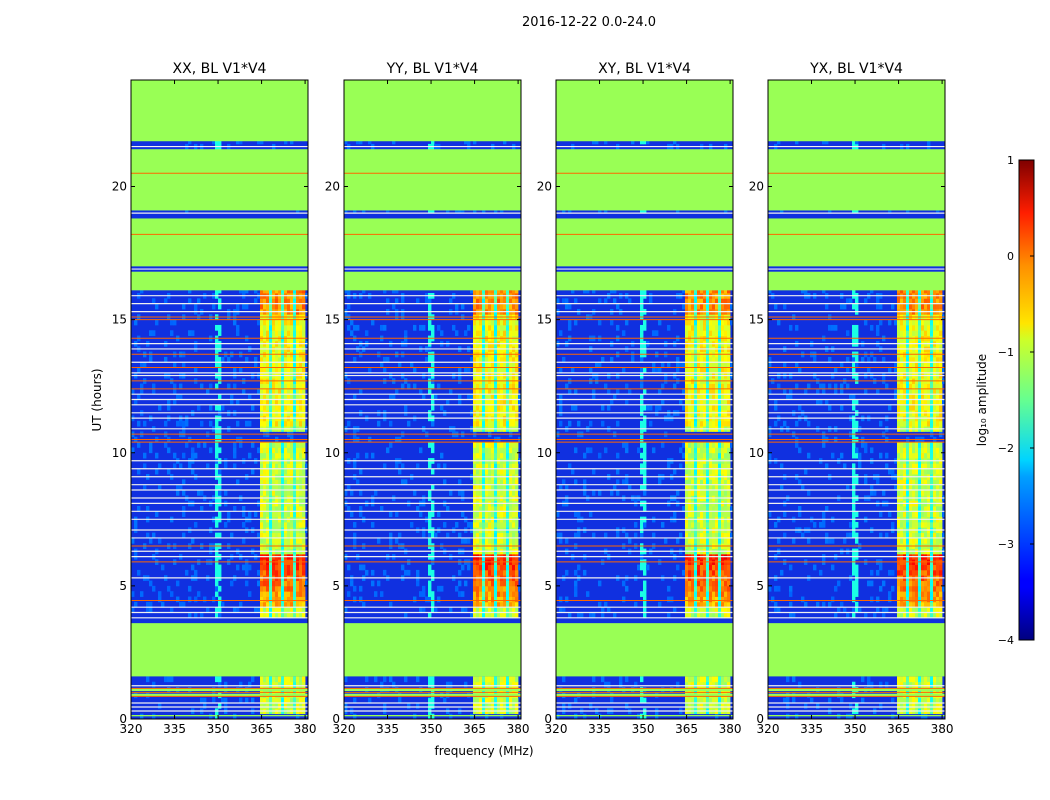 The height and width of the screenshot is (800, 1050). What do you see at coordinates (336, 586) in the screenshot?
I see `y-tick-label: 5` at bounding box center [336, 586].